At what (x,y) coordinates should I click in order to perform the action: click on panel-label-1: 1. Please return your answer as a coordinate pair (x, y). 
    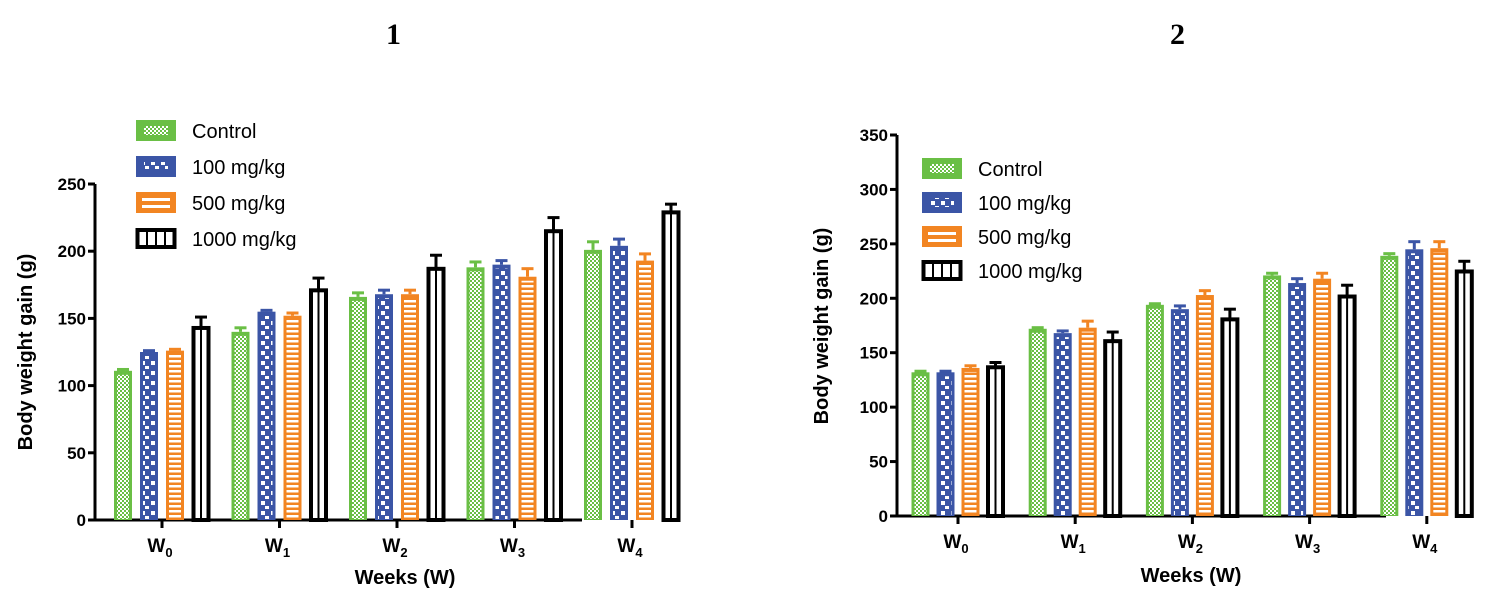
    Looking at the image, I should click on (393, 34).